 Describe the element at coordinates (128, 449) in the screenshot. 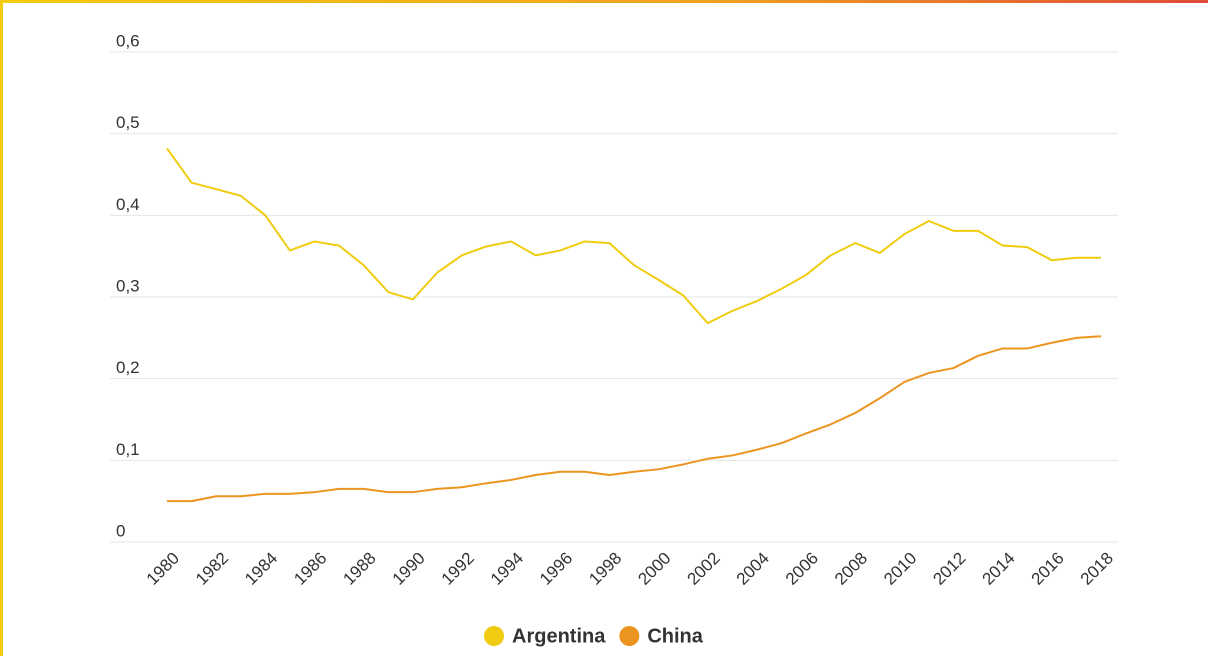

I see `y-tick-label: 0,1` at that location.